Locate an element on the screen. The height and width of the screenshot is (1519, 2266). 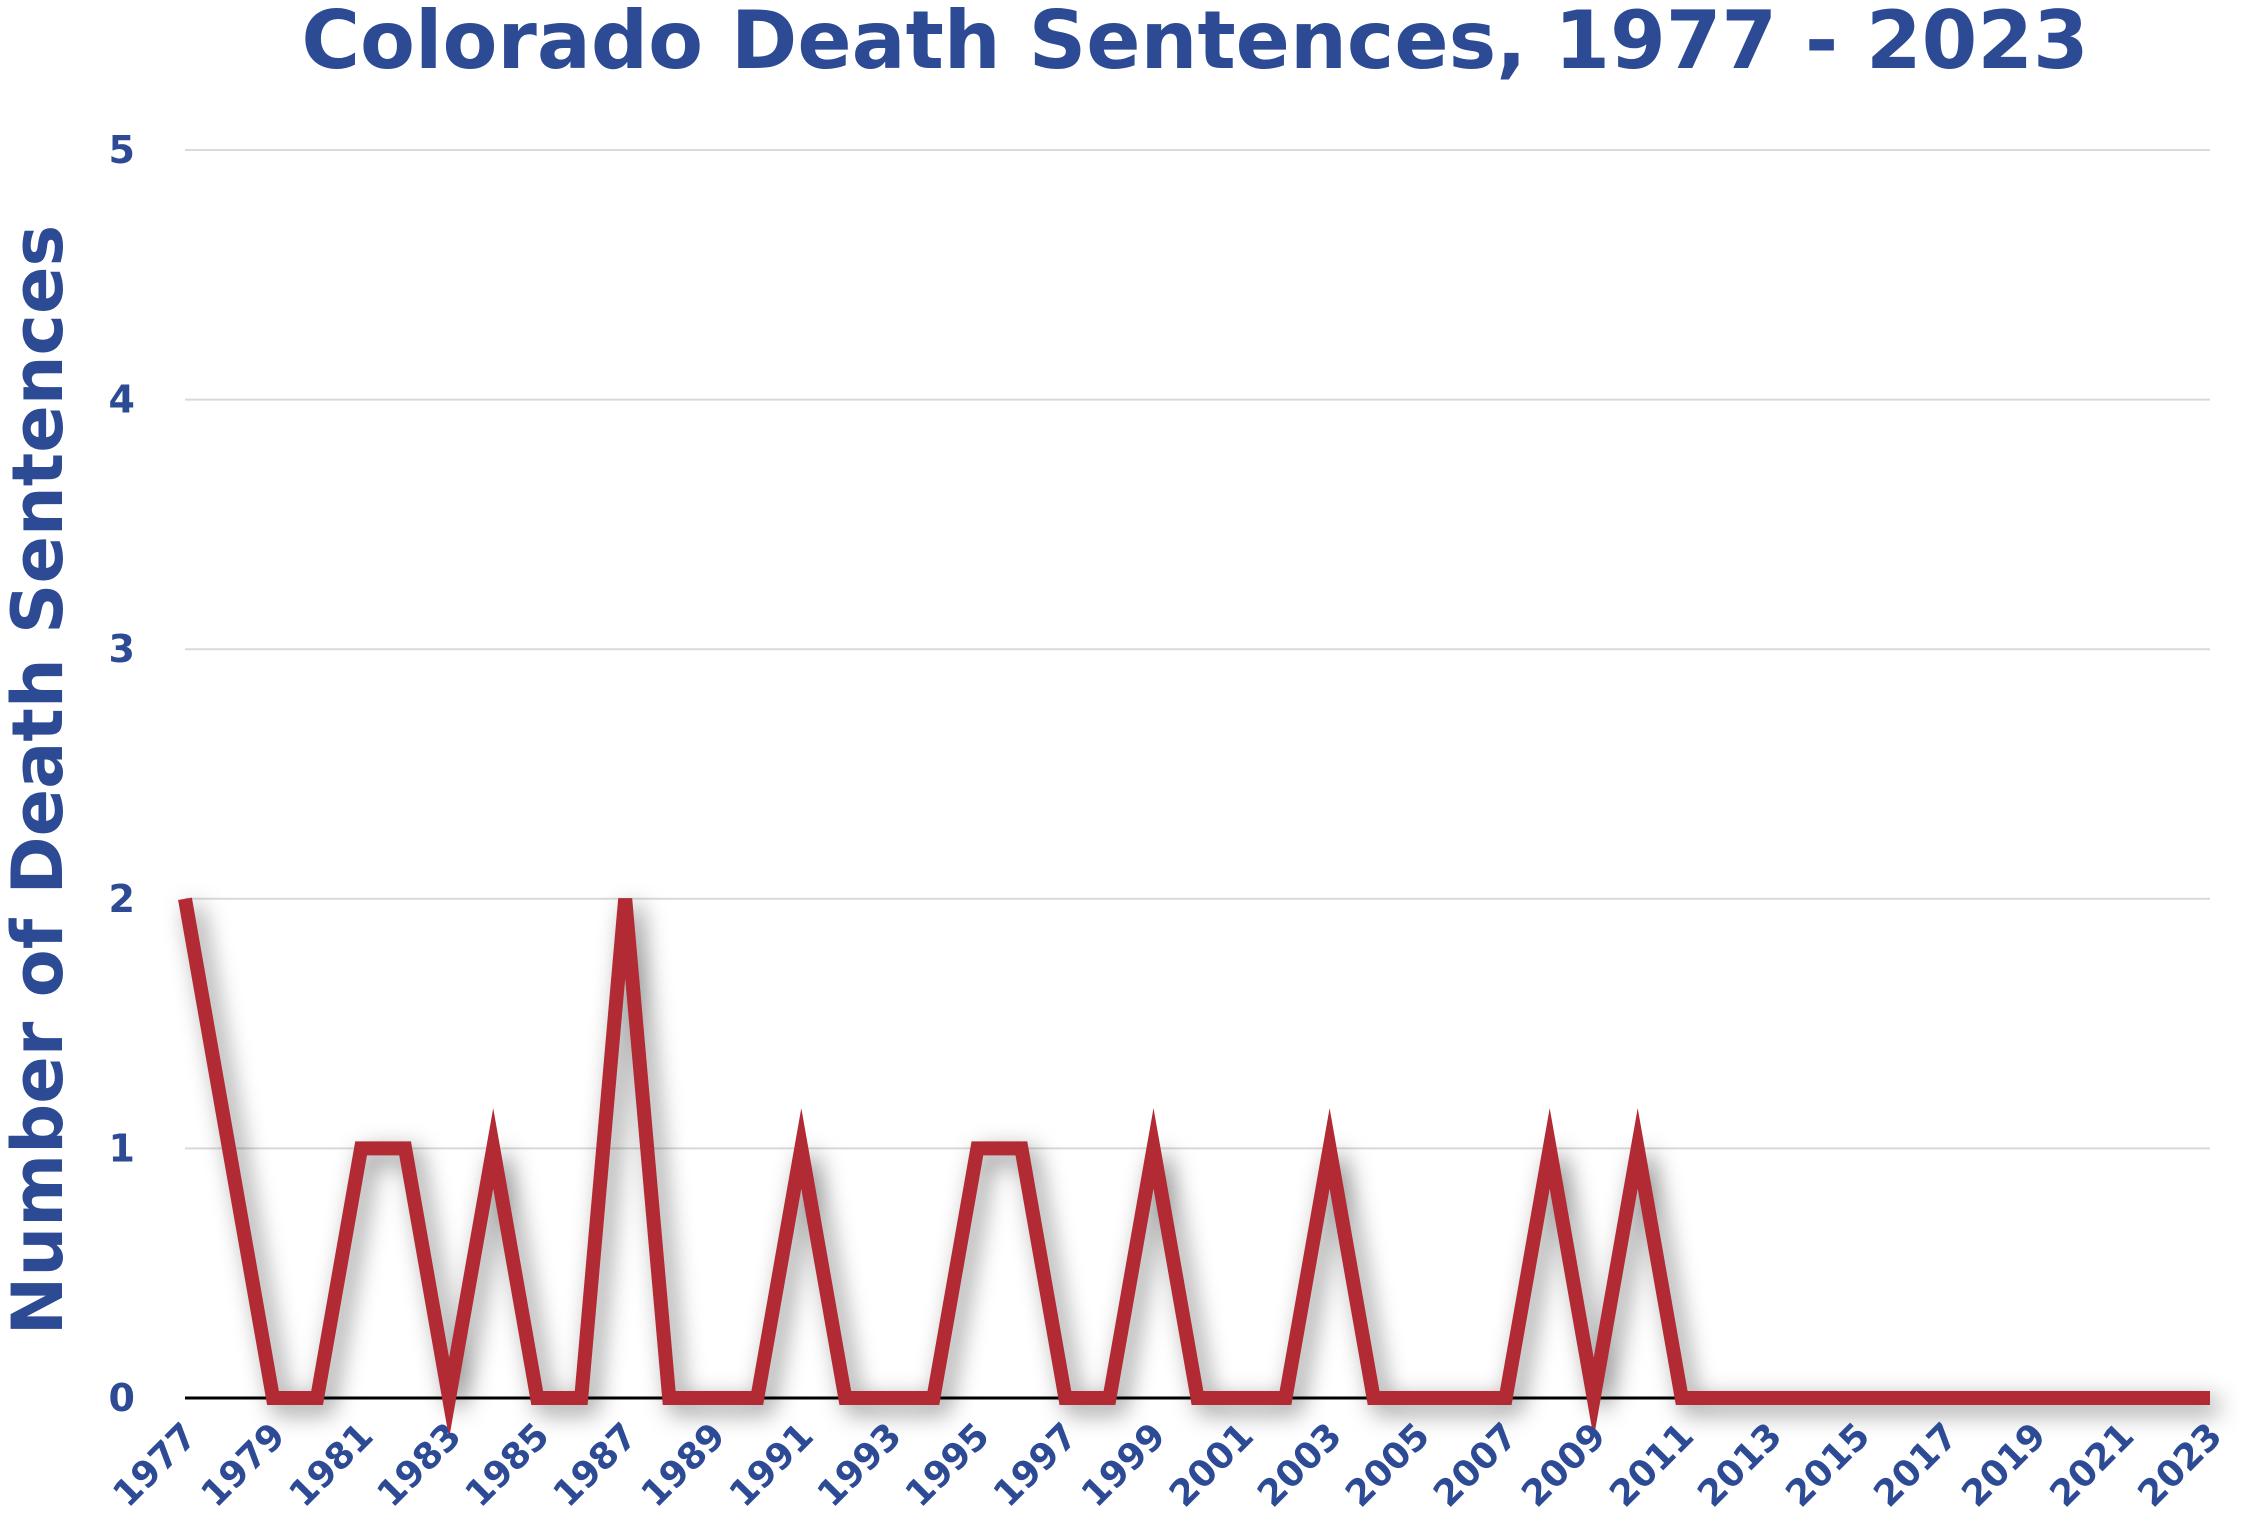
x-tick-label: 2015 is located at coordinates (1828, 1465).